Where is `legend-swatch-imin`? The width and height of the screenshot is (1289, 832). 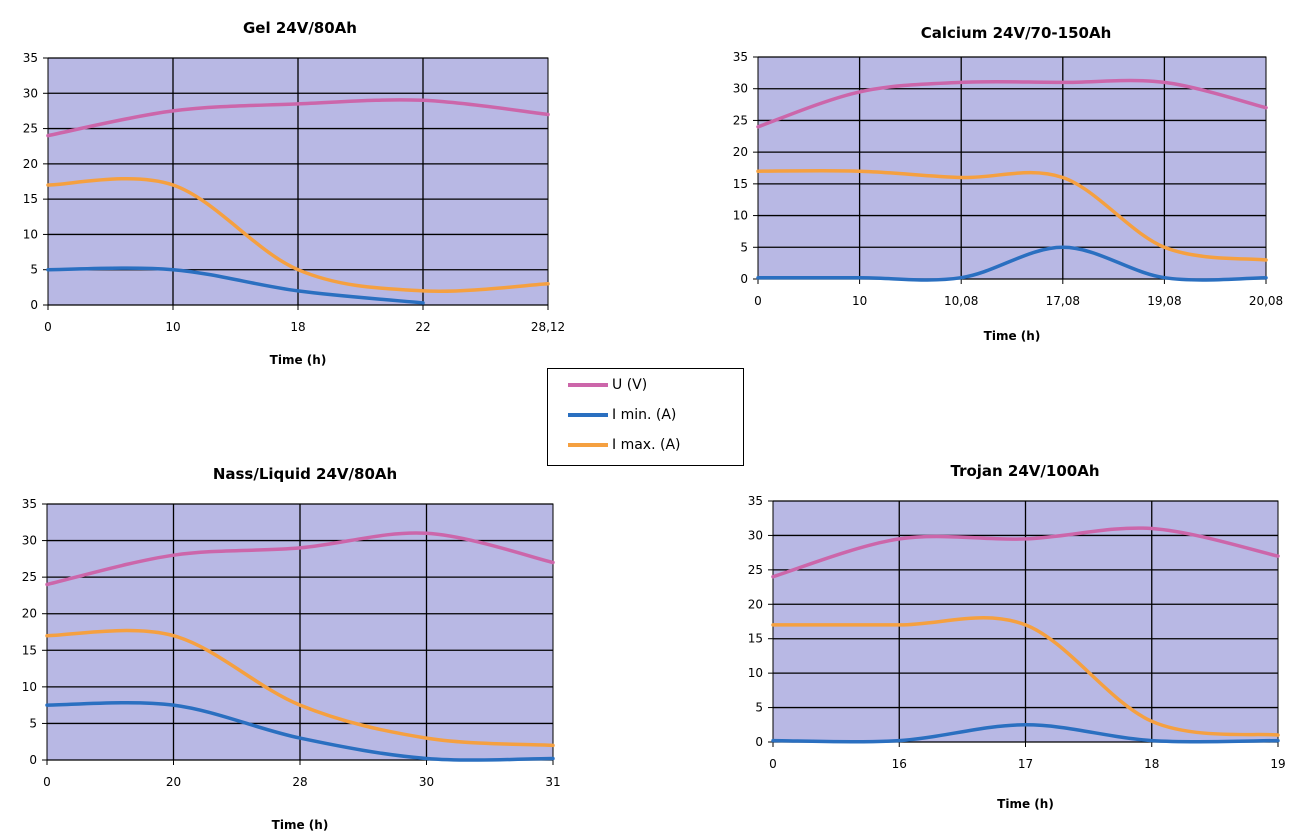 legend-swatch-imin is located at coordinates (588, 415).